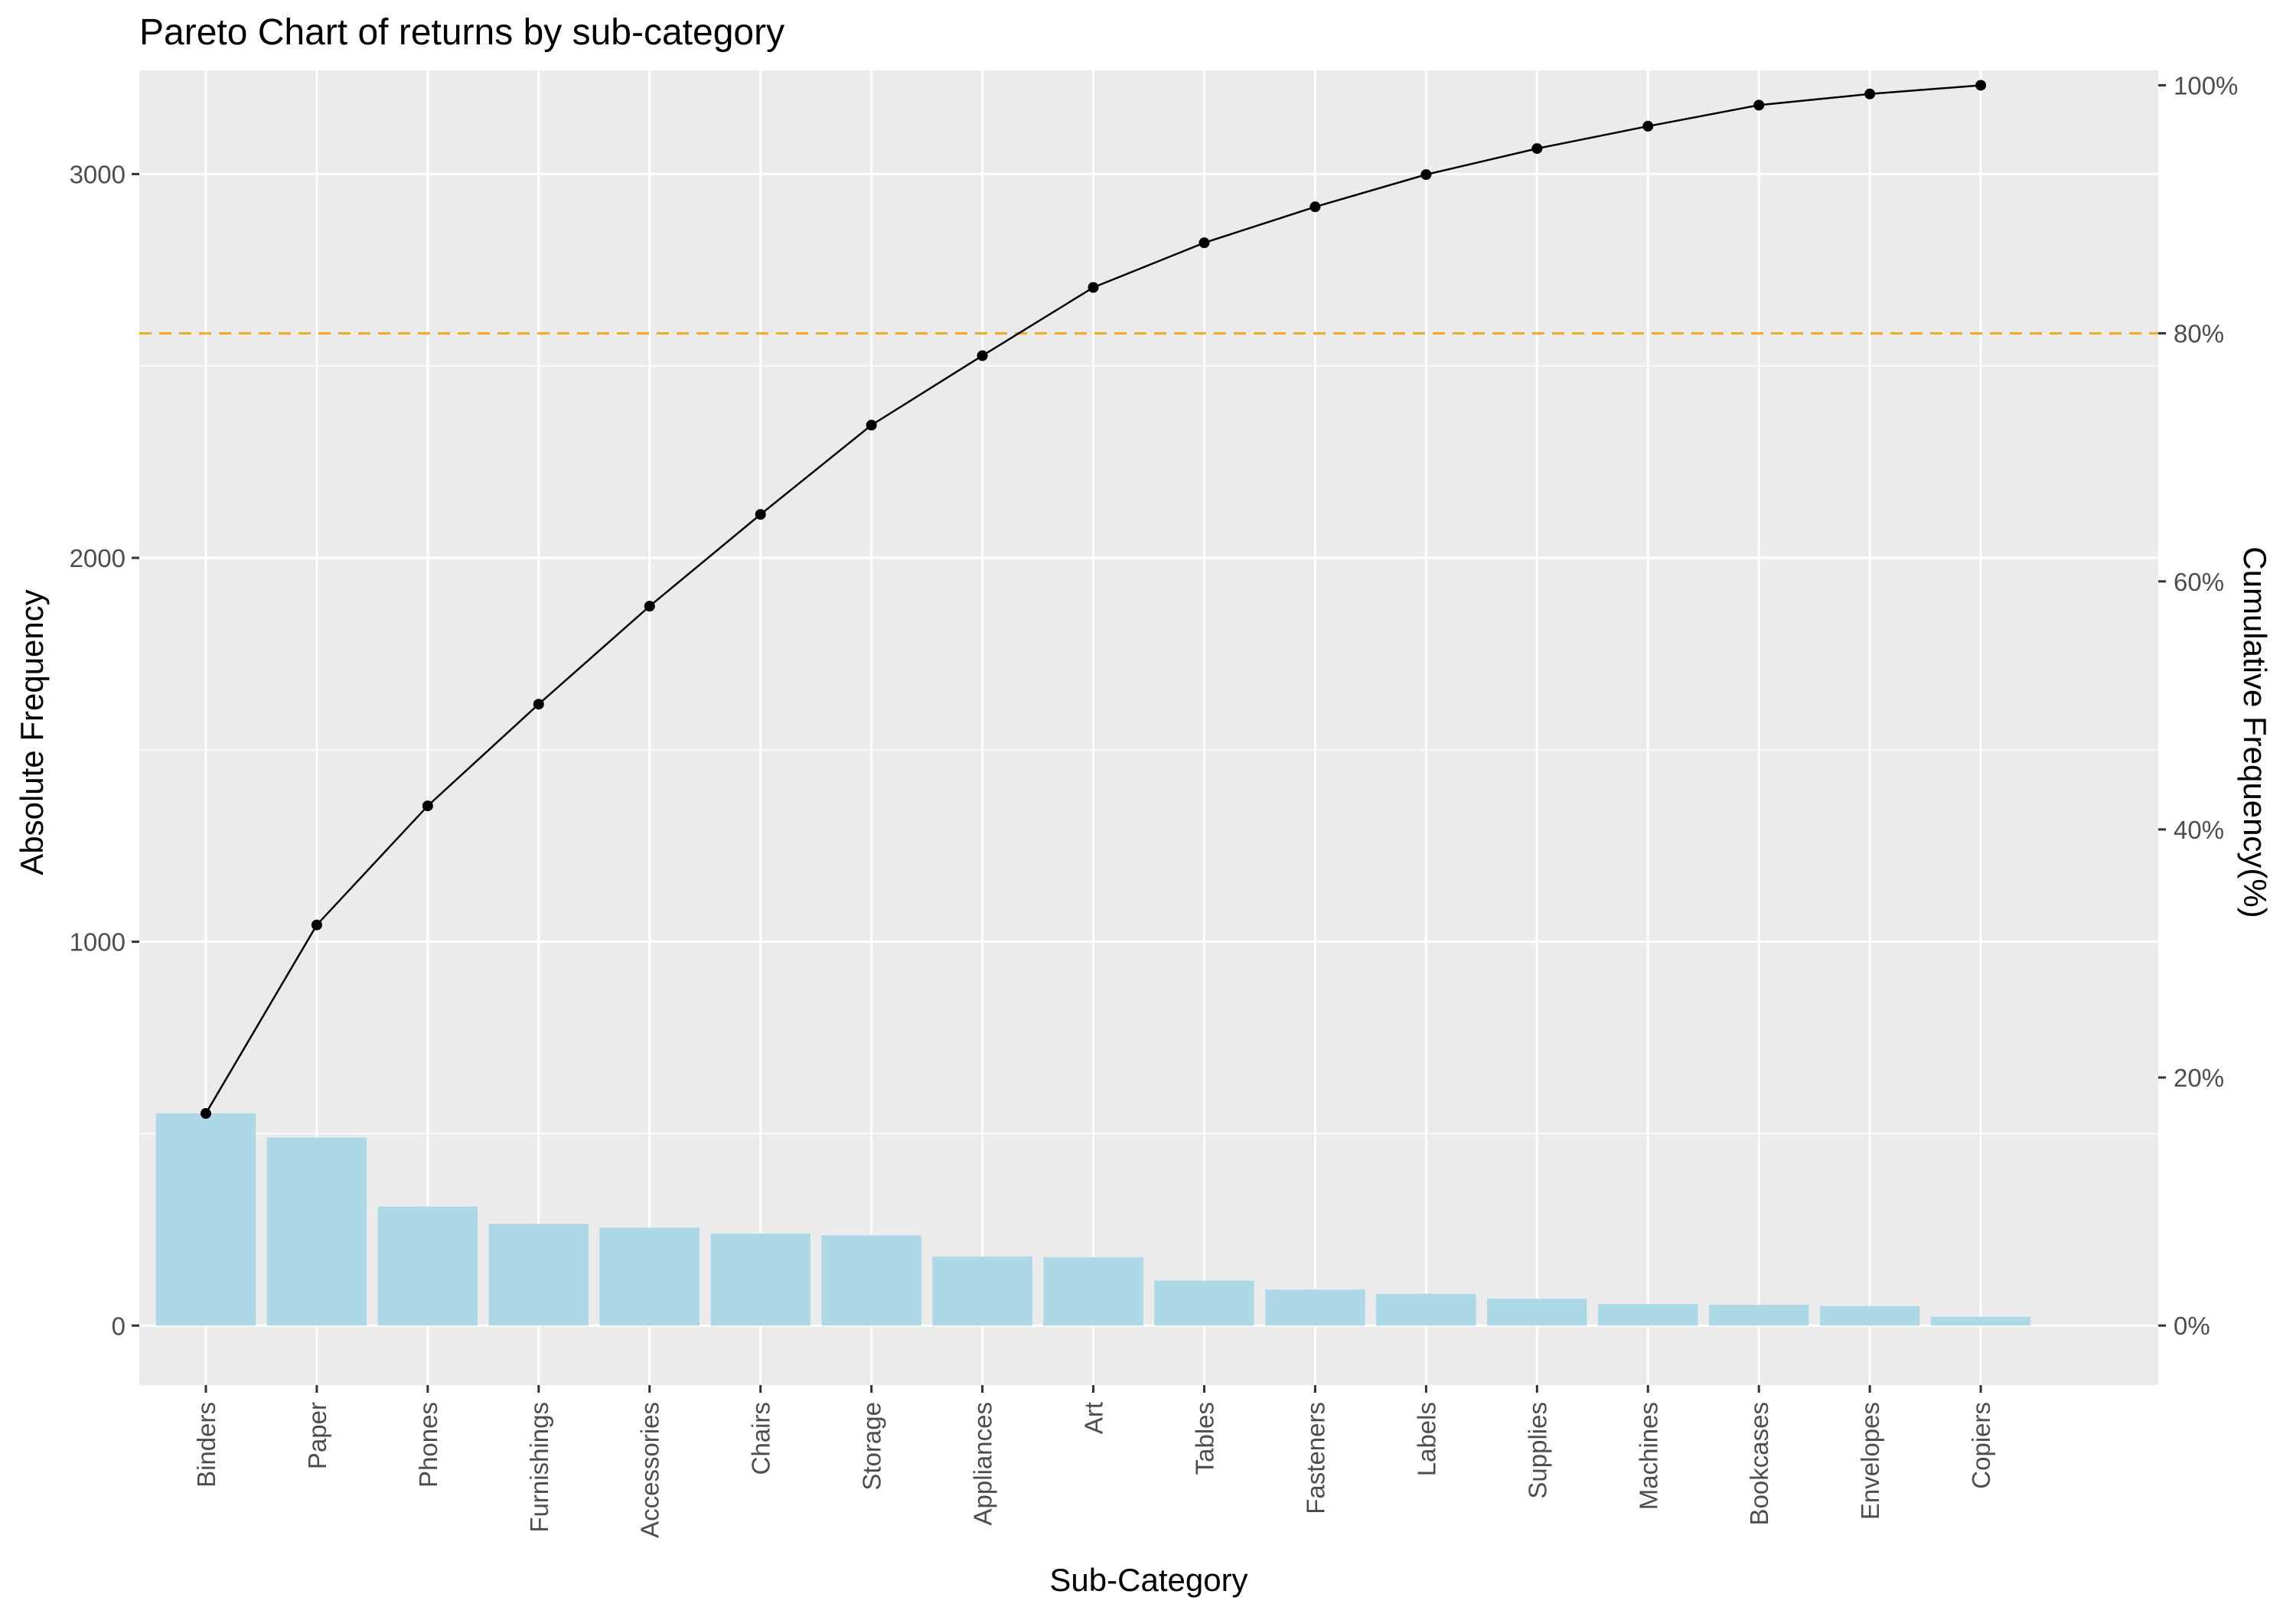 The image size is (2296, 1607). Describe the element at coordinates (98, 943) in the screenshot. I see `y-tick-label: 1000` at that location.